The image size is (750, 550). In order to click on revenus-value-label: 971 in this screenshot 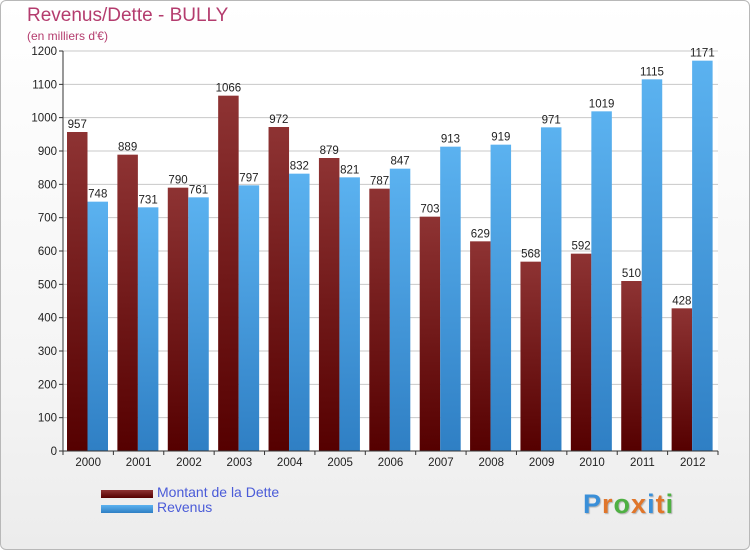, I will do `click(551, 120)`.